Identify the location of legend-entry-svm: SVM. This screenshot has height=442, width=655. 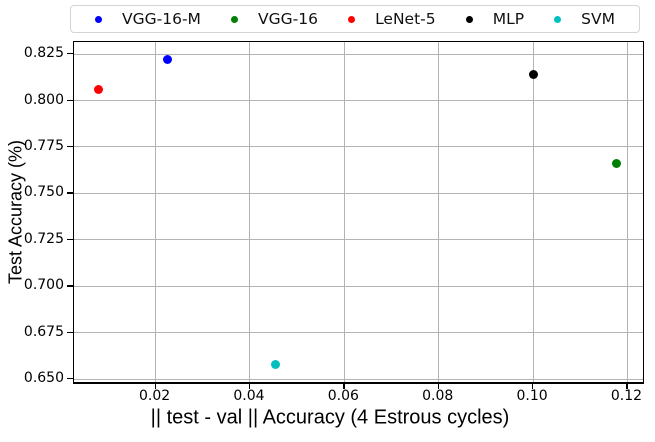
(584, 19).